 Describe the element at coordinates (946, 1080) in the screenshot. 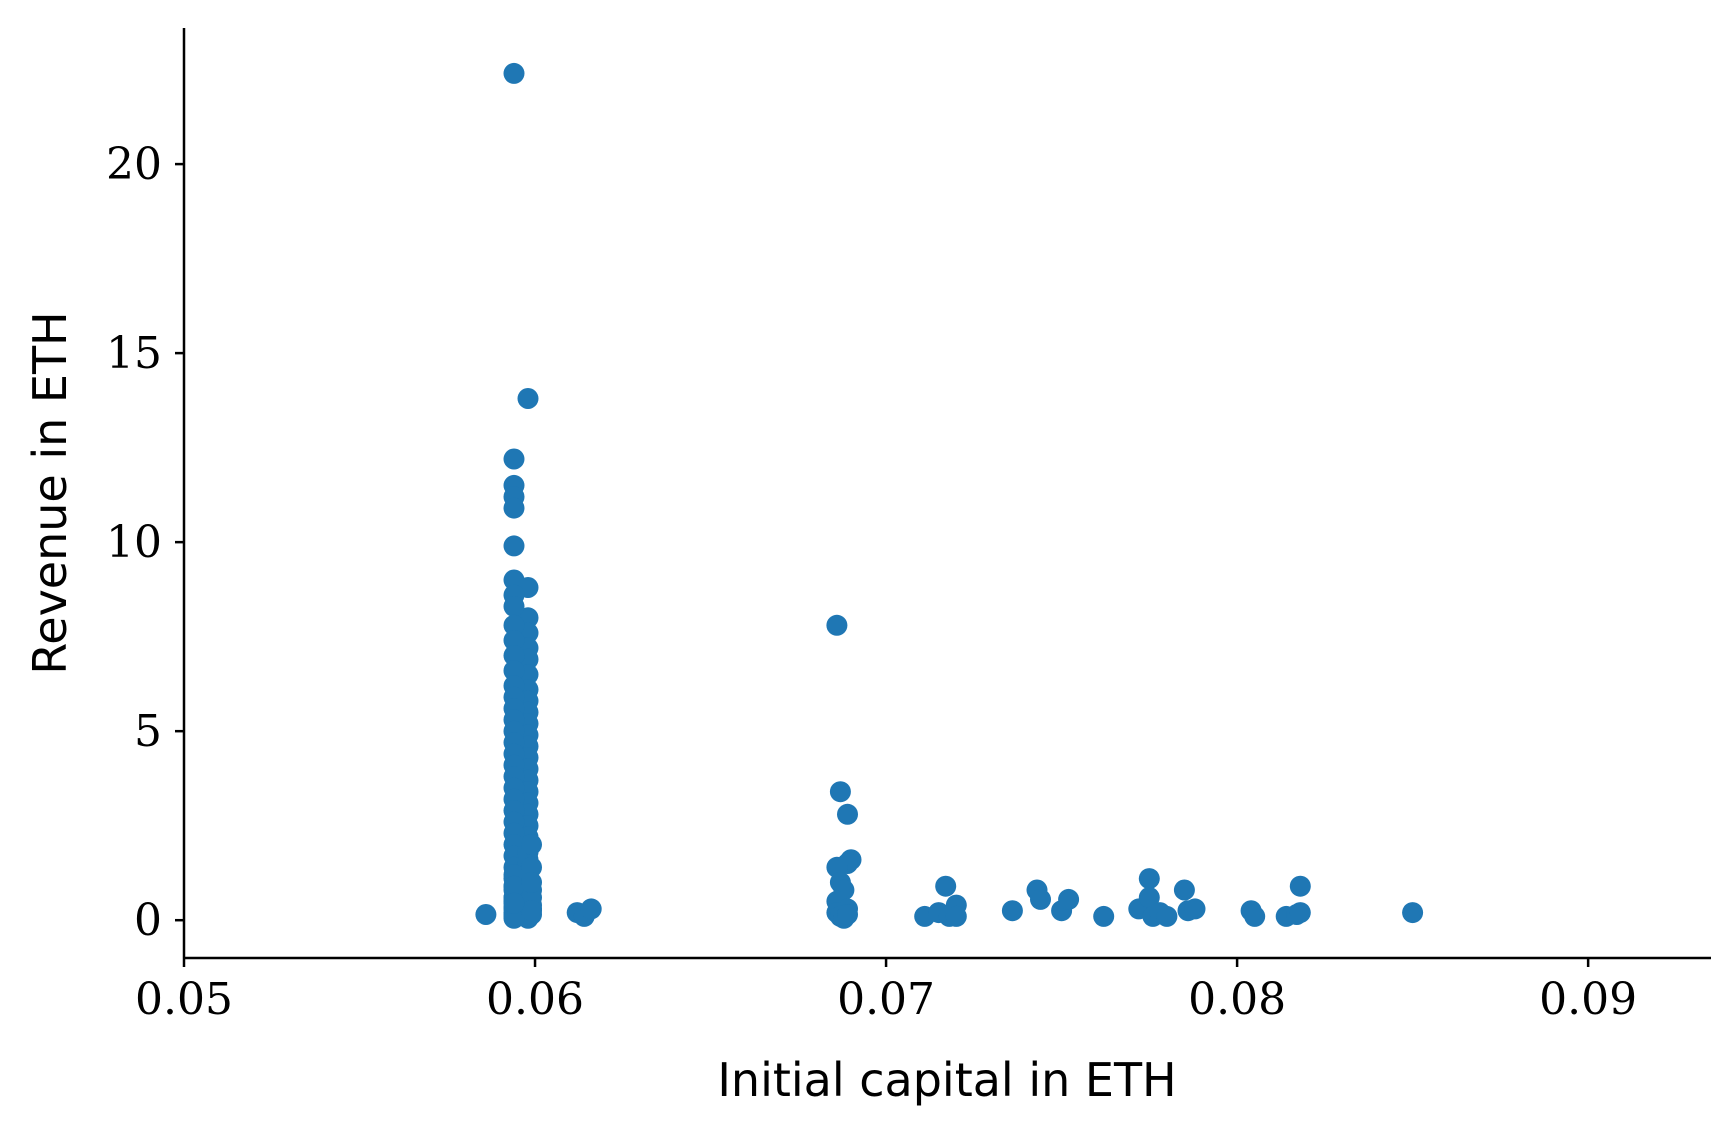

I see `x-axis-label: Initial capital in ETH` at that location.